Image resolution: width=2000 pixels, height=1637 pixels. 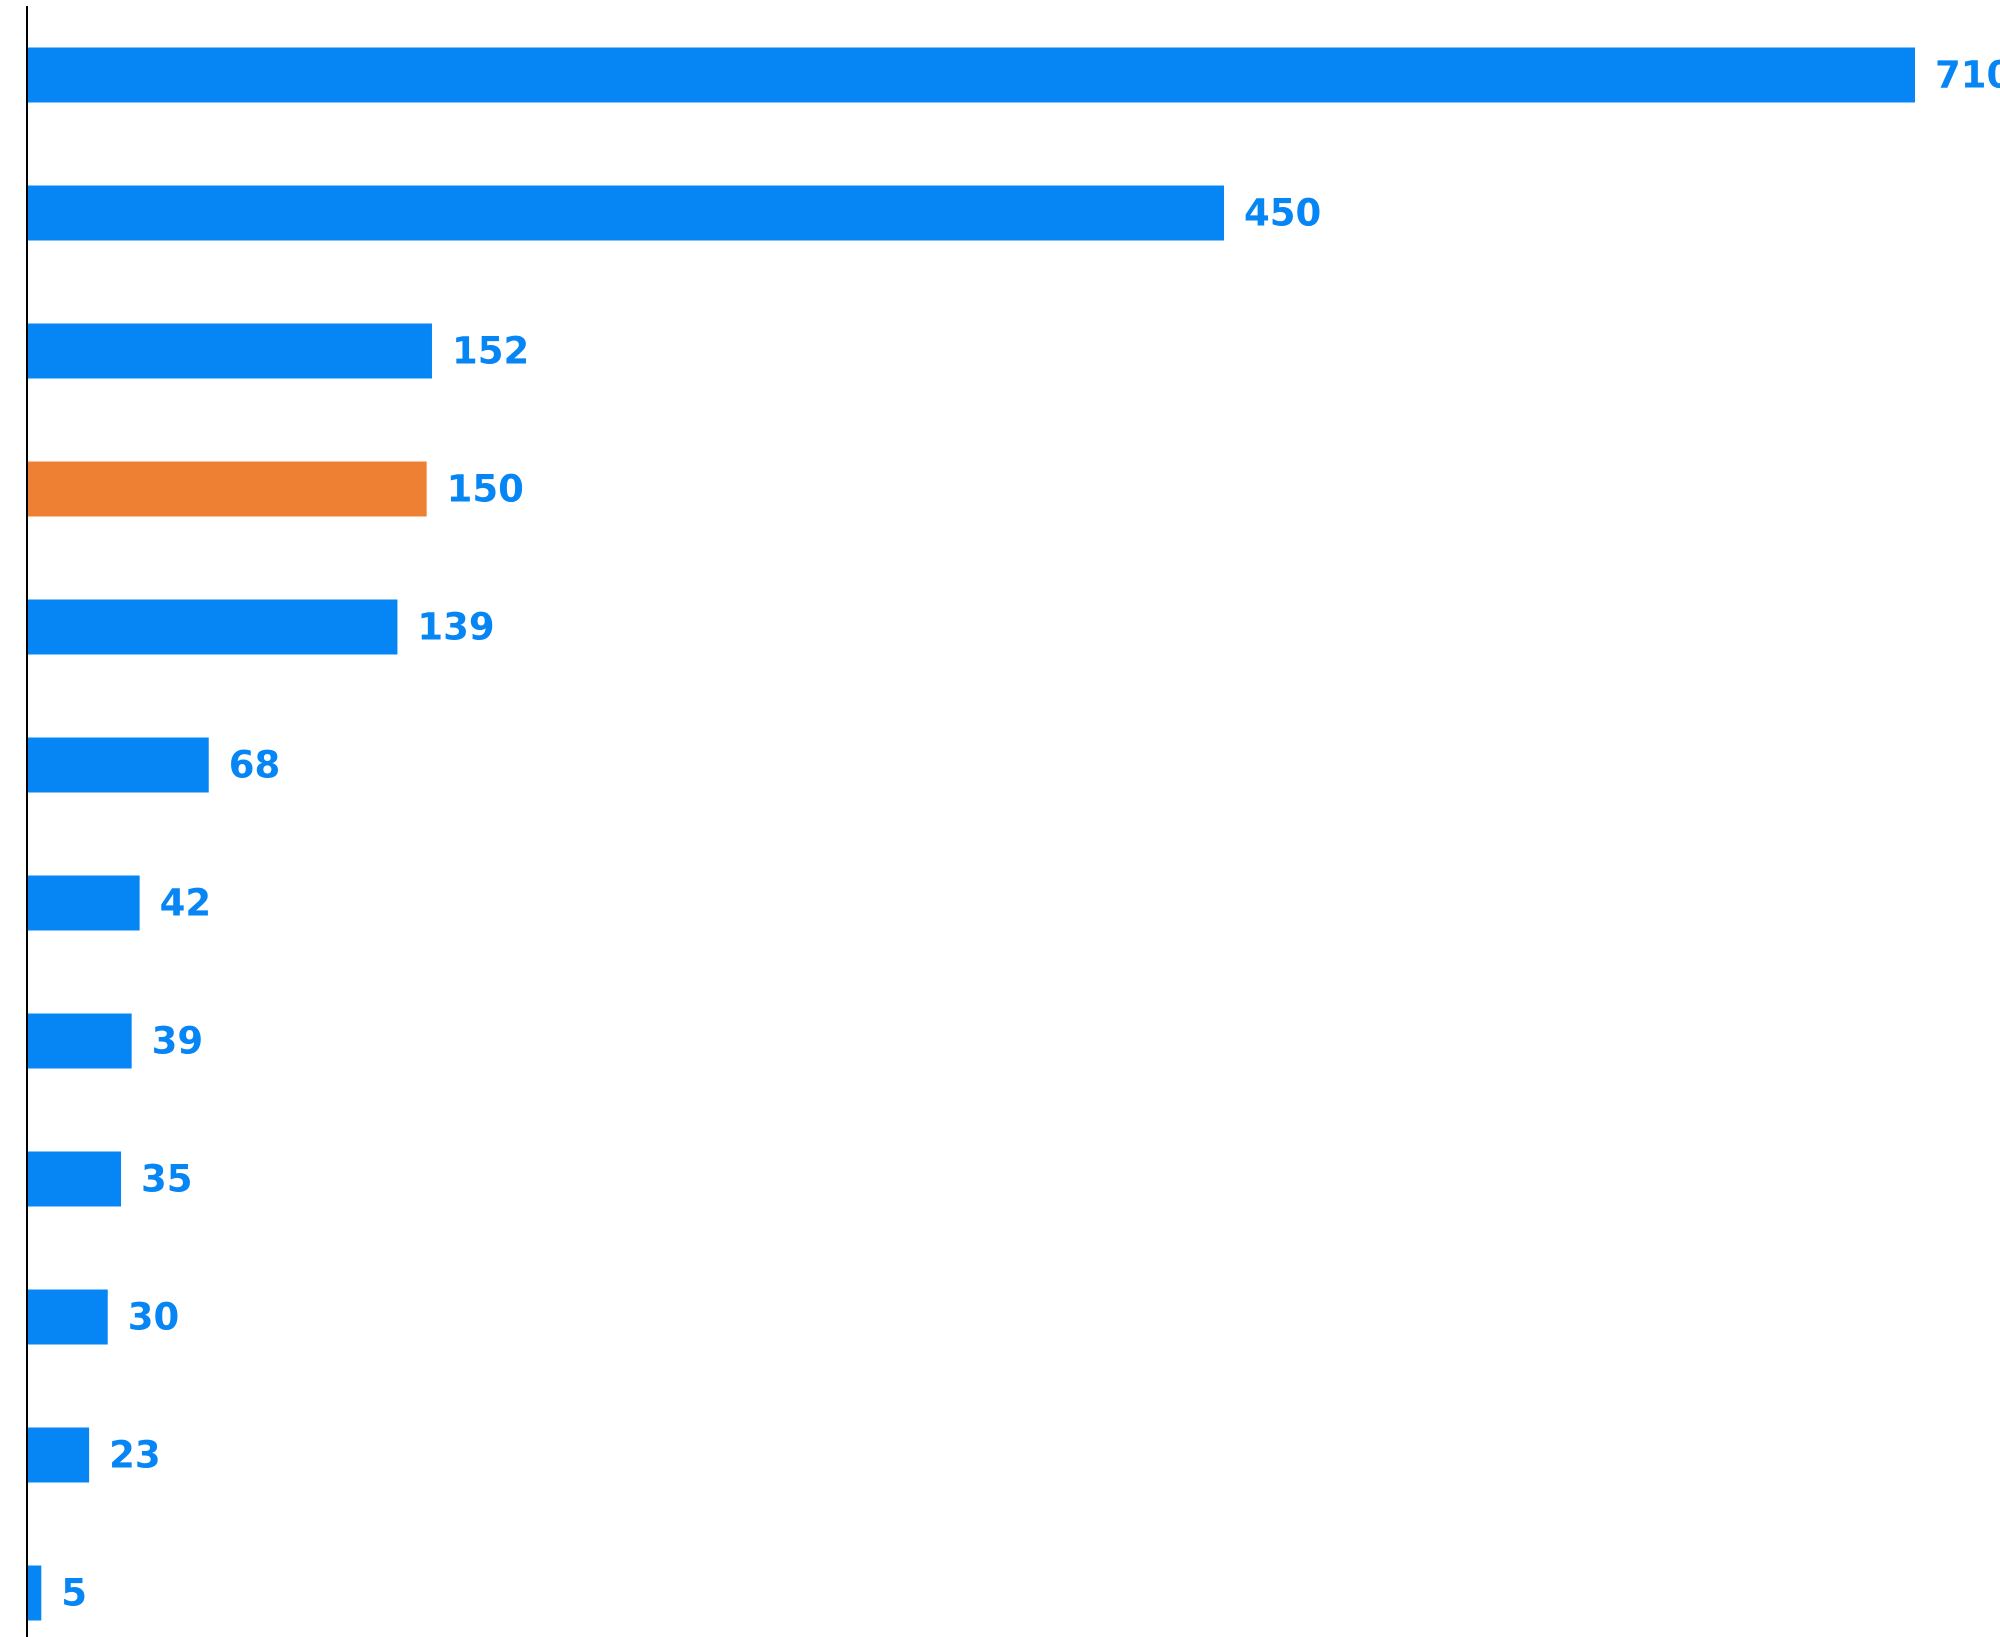 I want to click on bar-value-label: 35, so click(x=167, y=1179).